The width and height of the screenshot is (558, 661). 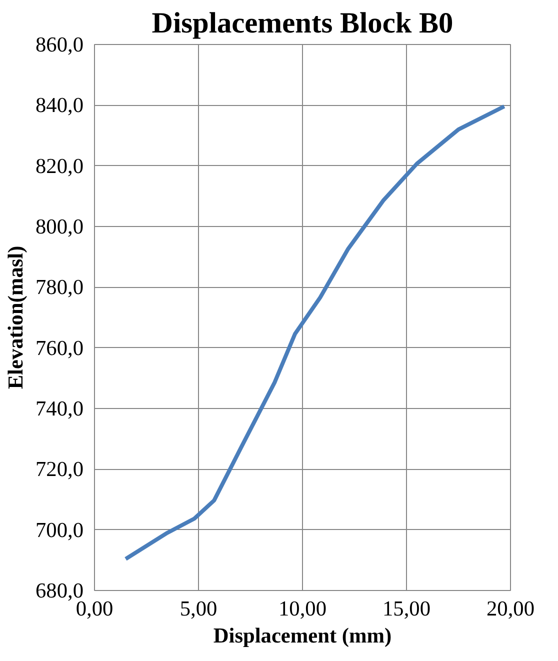 I want to click on x-tick-label: 20,00, so click(x=510, y=608).